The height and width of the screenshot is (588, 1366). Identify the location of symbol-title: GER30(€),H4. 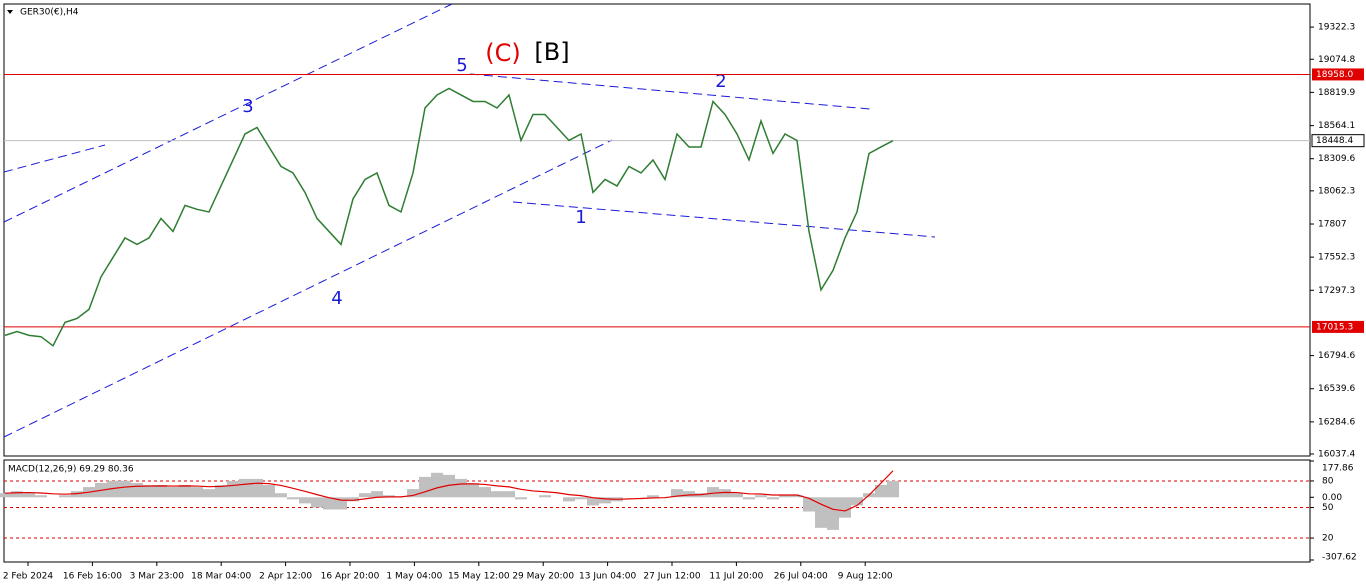
(49, 13).